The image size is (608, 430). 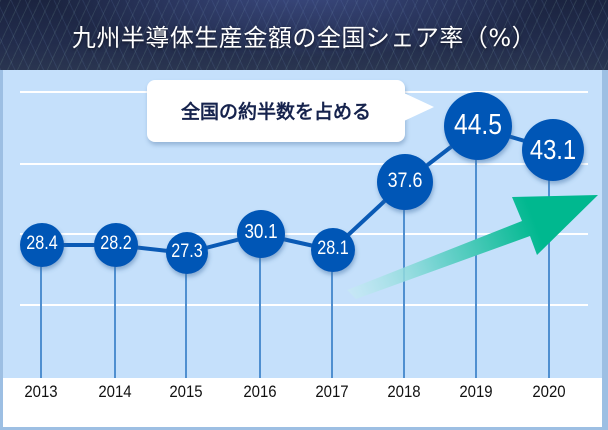 I want to click on x-tick-2020: 2020, so click(x=549, y=391).